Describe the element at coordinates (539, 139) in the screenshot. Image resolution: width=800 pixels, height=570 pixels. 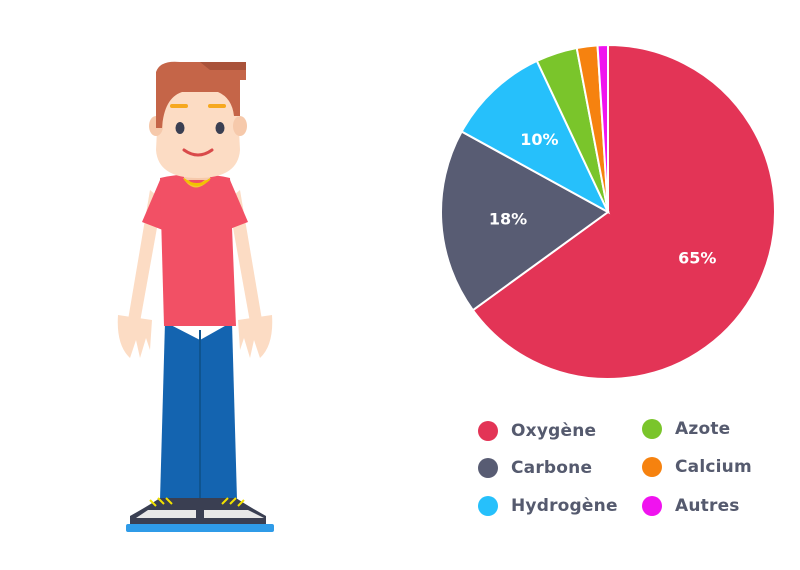
I see `pie-slice-label: 10%` at that location.